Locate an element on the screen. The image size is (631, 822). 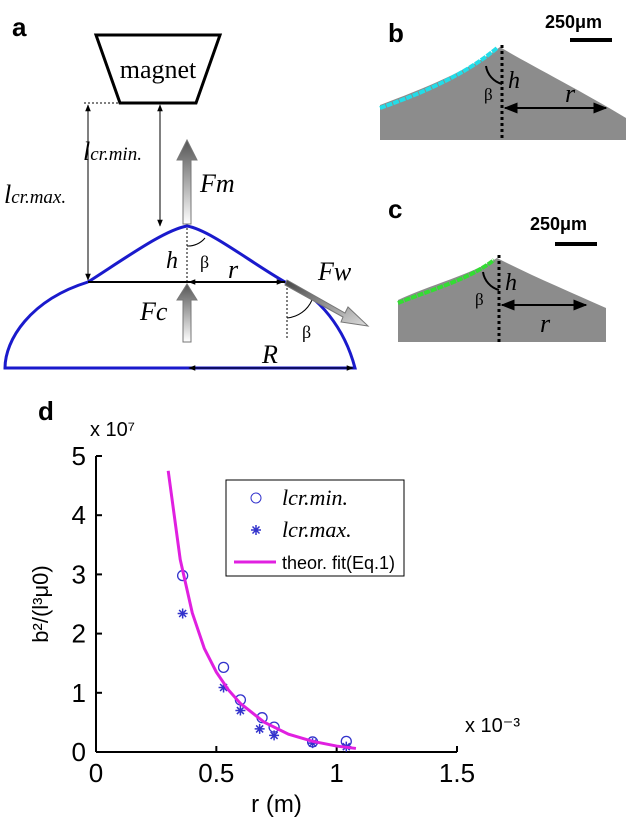
micrograph is located at coordinates (502, 300).